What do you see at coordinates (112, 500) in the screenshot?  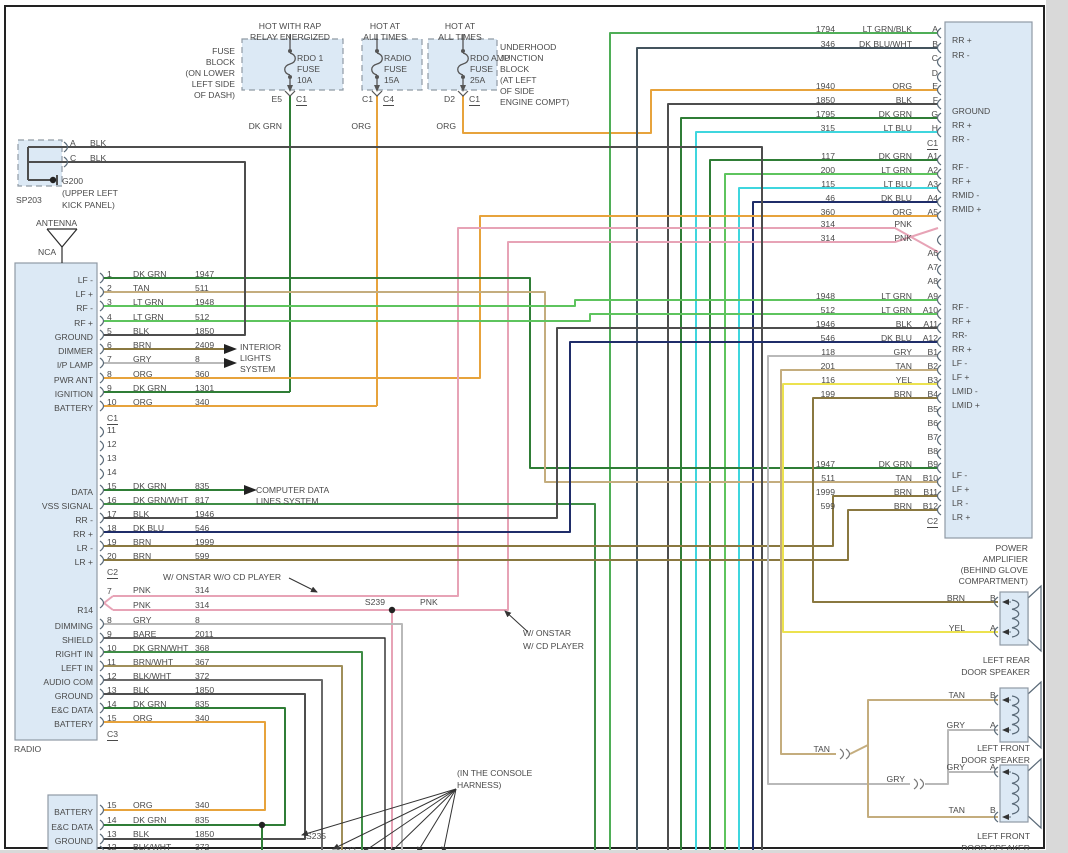 I see `label-radio-p16-num: 16` at bounding box center [112, 500].